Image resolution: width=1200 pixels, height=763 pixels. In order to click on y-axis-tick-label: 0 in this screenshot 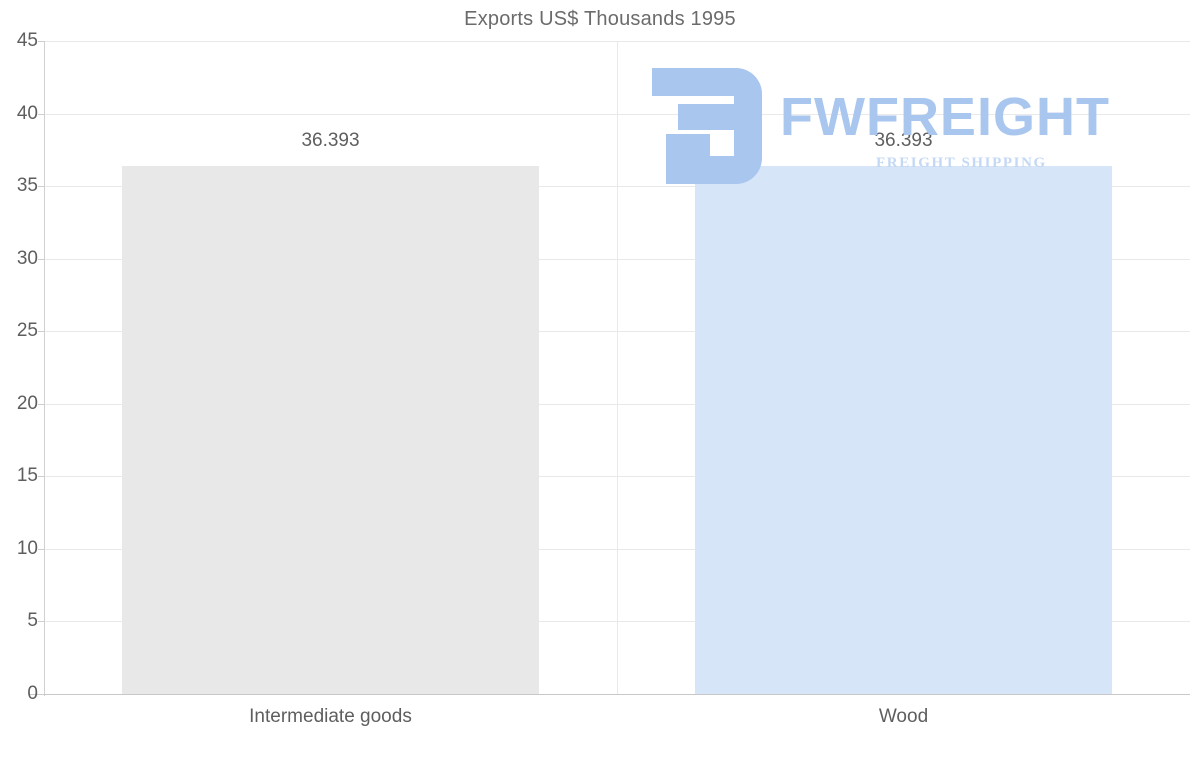, I will do `click(32, 693)`.